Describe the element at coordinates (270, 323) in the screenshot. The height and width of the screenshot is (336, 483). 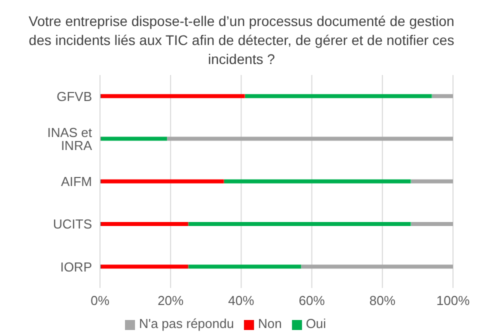
I see `legend-label: Non` at that location.